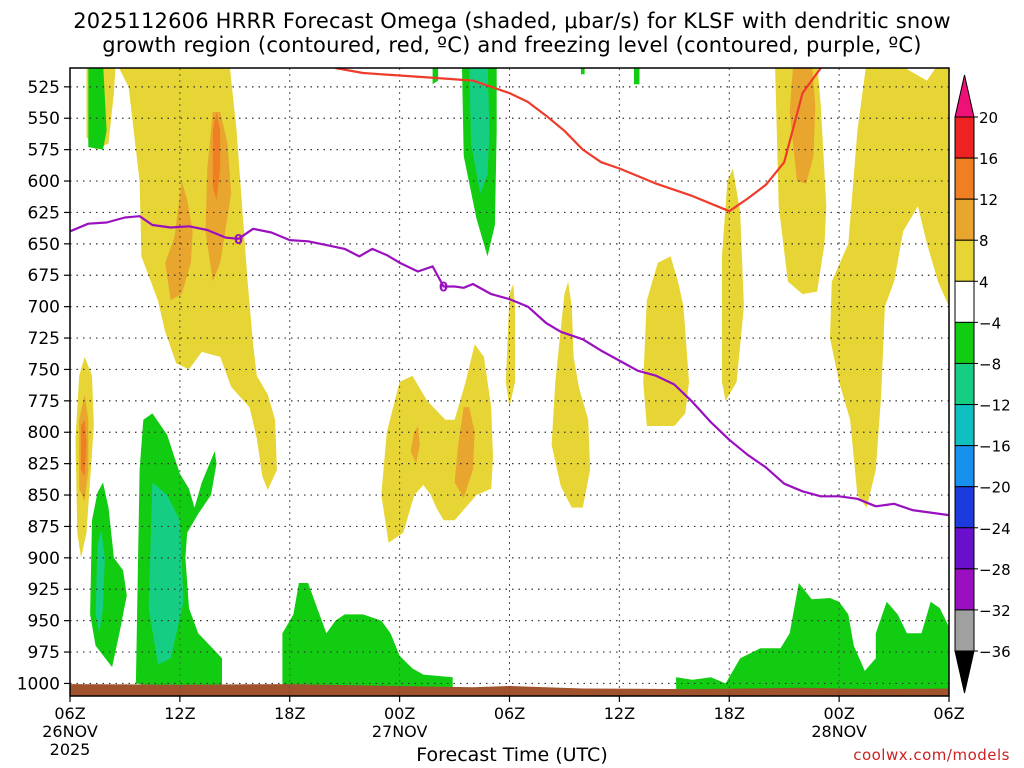  What do you see at coordinates (619, 713) in the screenshot?
I see `x-tick-label-5: 12Z` at bounding box center [619, 713].